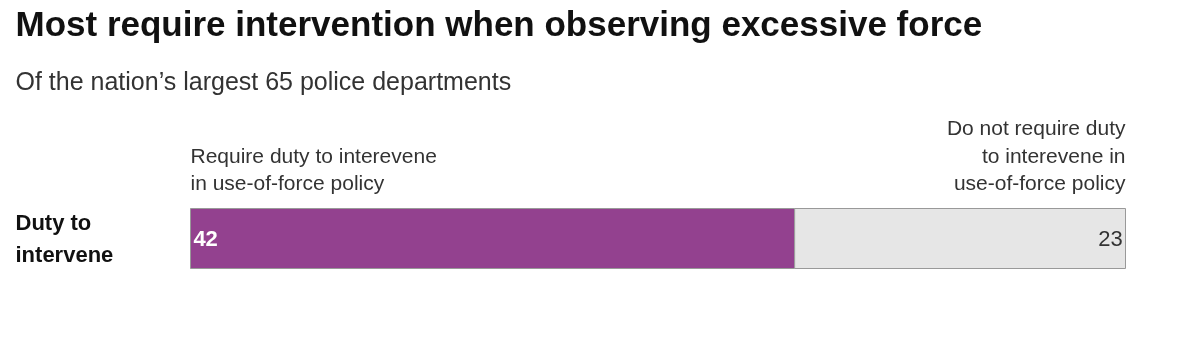 The image size is (1200, 337). I want to click on y-tick-label: Duty to intervene, so click(64, 238).